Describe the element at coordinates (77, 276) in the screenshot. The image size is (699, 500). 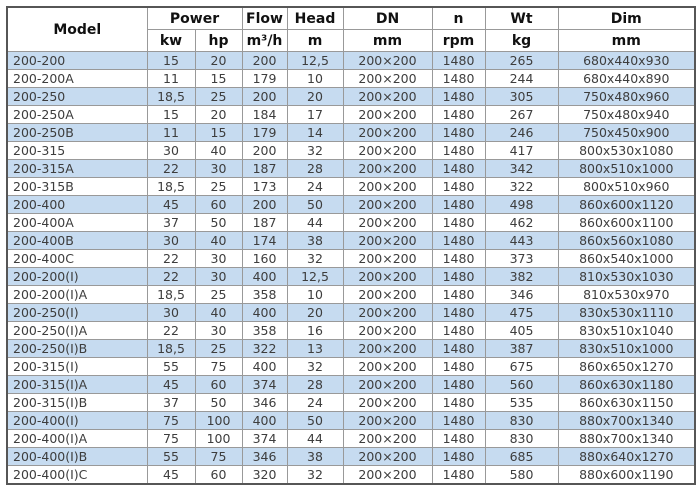
I see `cell-model: 200-200(I)` at that location.